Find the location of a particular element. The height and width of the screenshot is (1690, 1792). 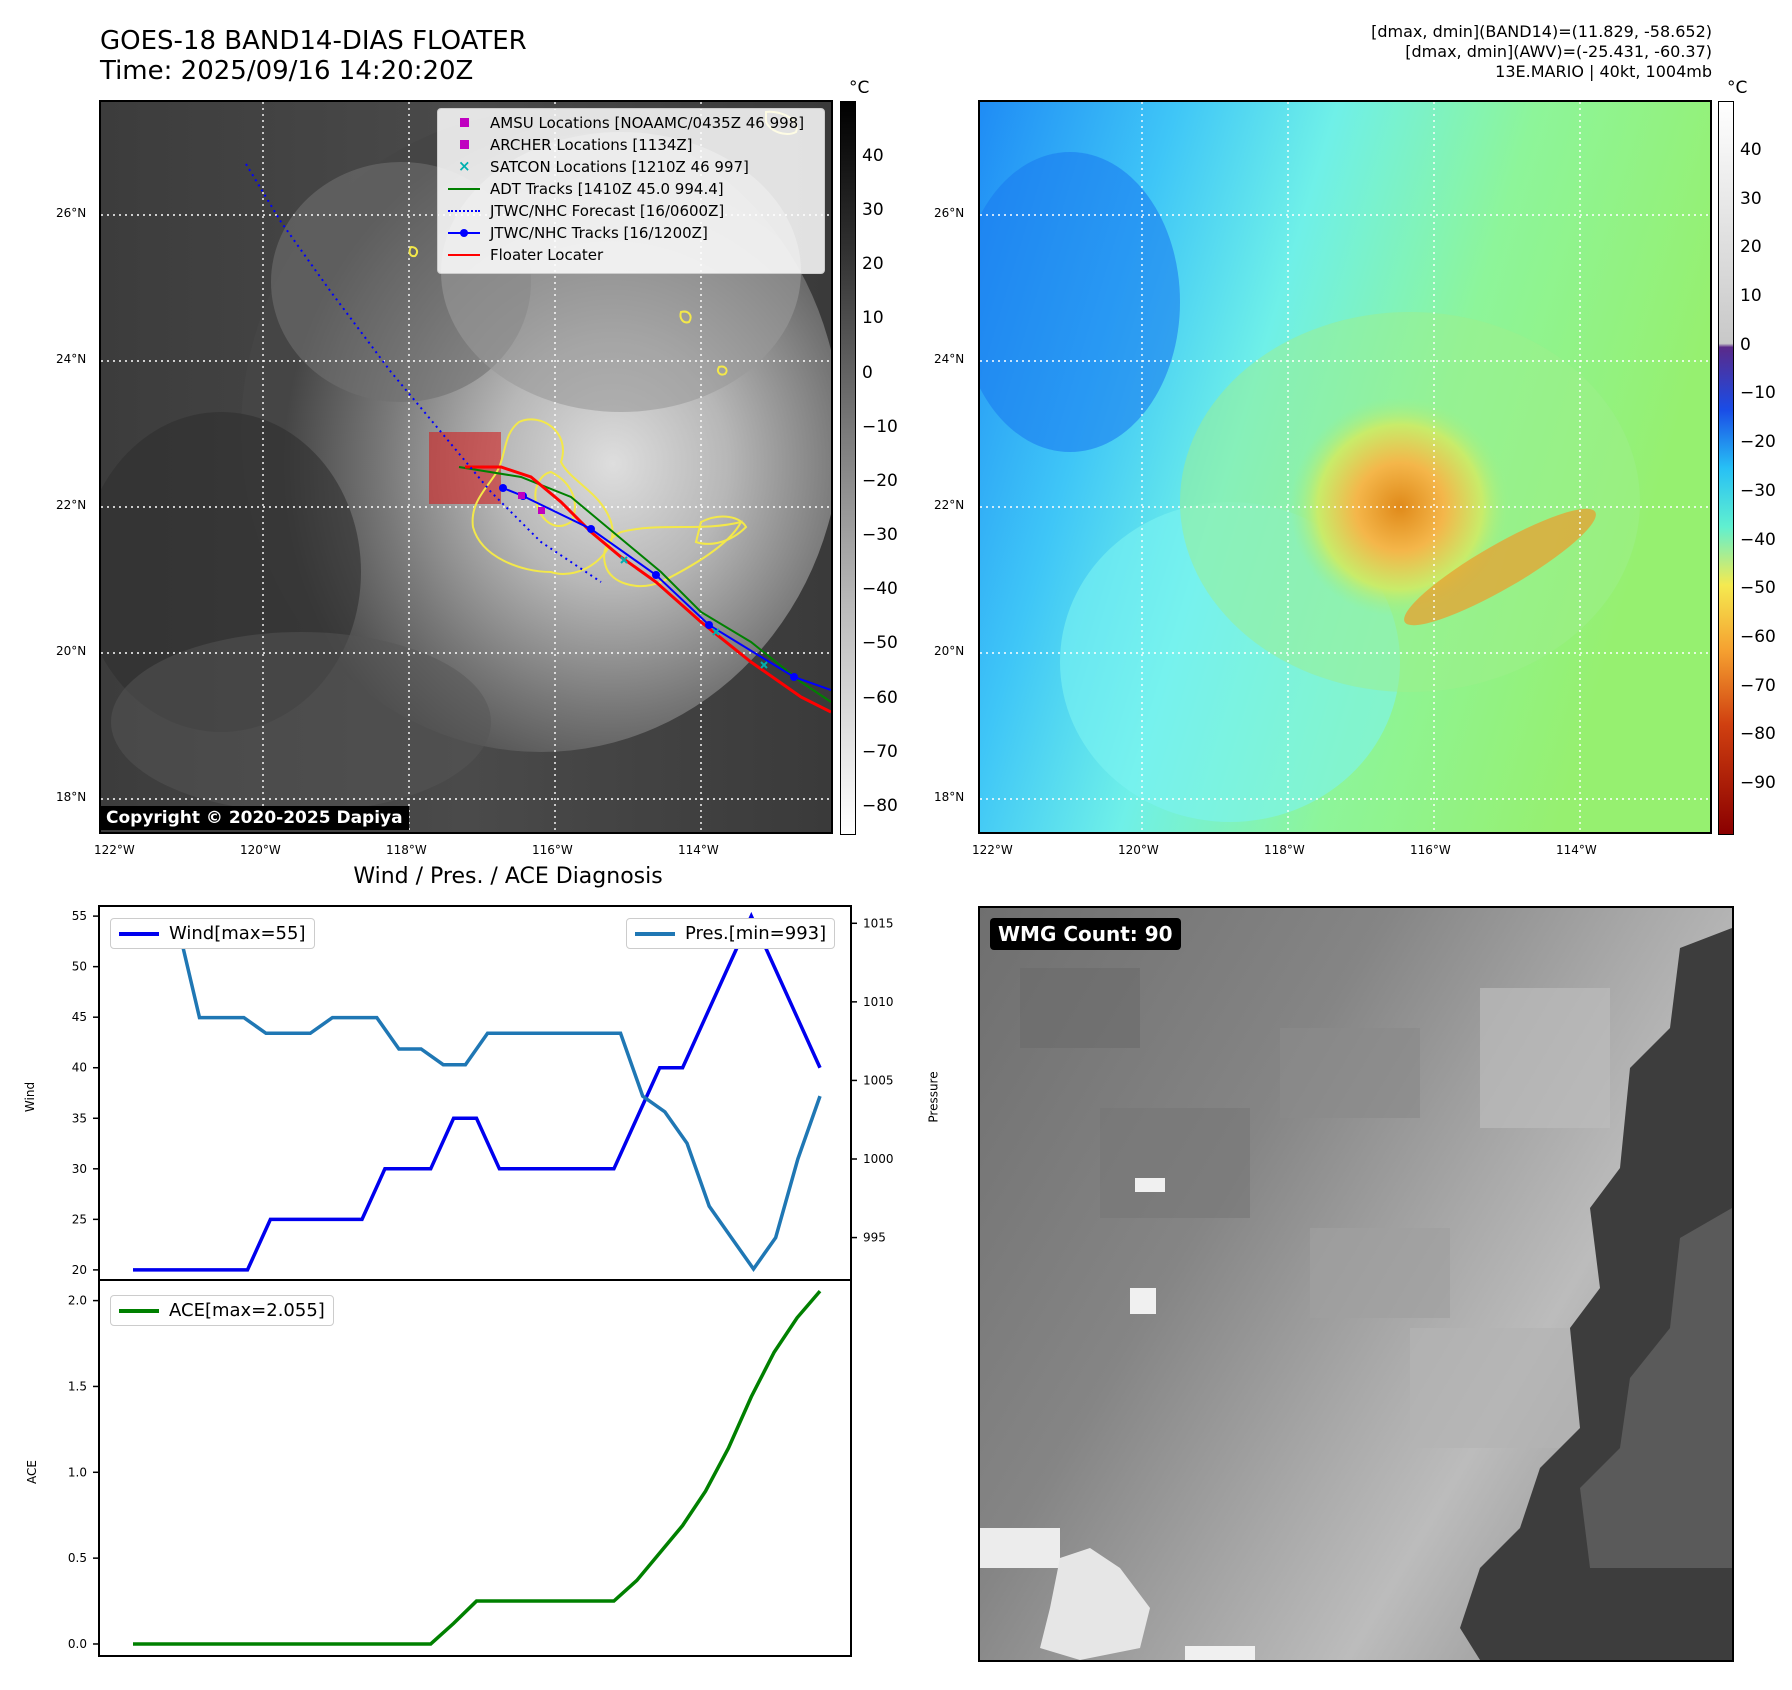

legend-item-adt: ADT Tracks [1410Z 45.0 994.4] is located at coordinates (585, 189).